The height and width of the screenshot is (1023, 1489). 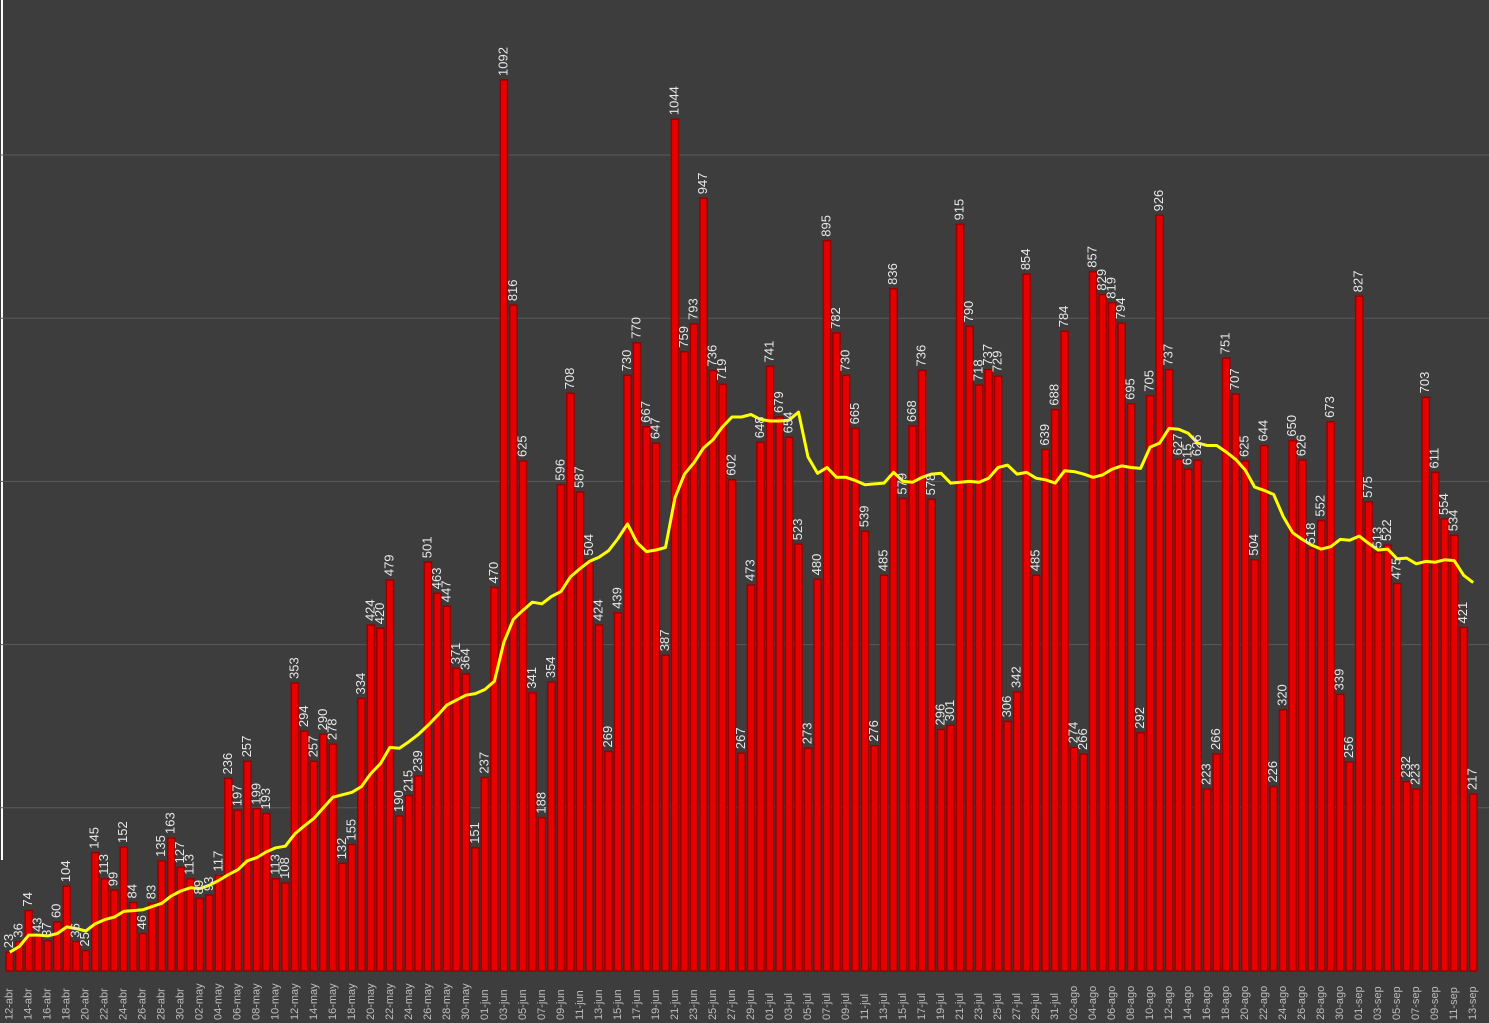 What do you see at coordinates (920, 356) in the screenshot?
I see `value-label: 736` at bounding box center [920, 356].